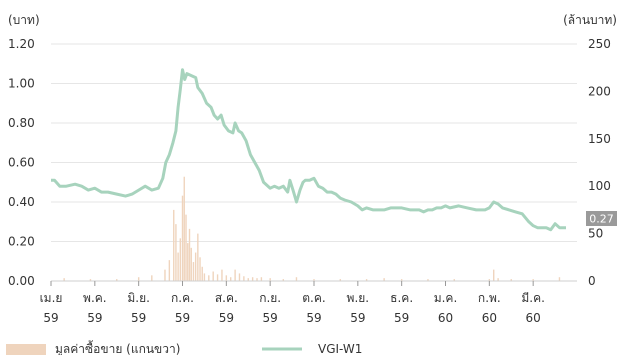  Describe the element at coordinates (24, 20) in the screenshot. I see `left-axis-unit: (บาท)` at that location.